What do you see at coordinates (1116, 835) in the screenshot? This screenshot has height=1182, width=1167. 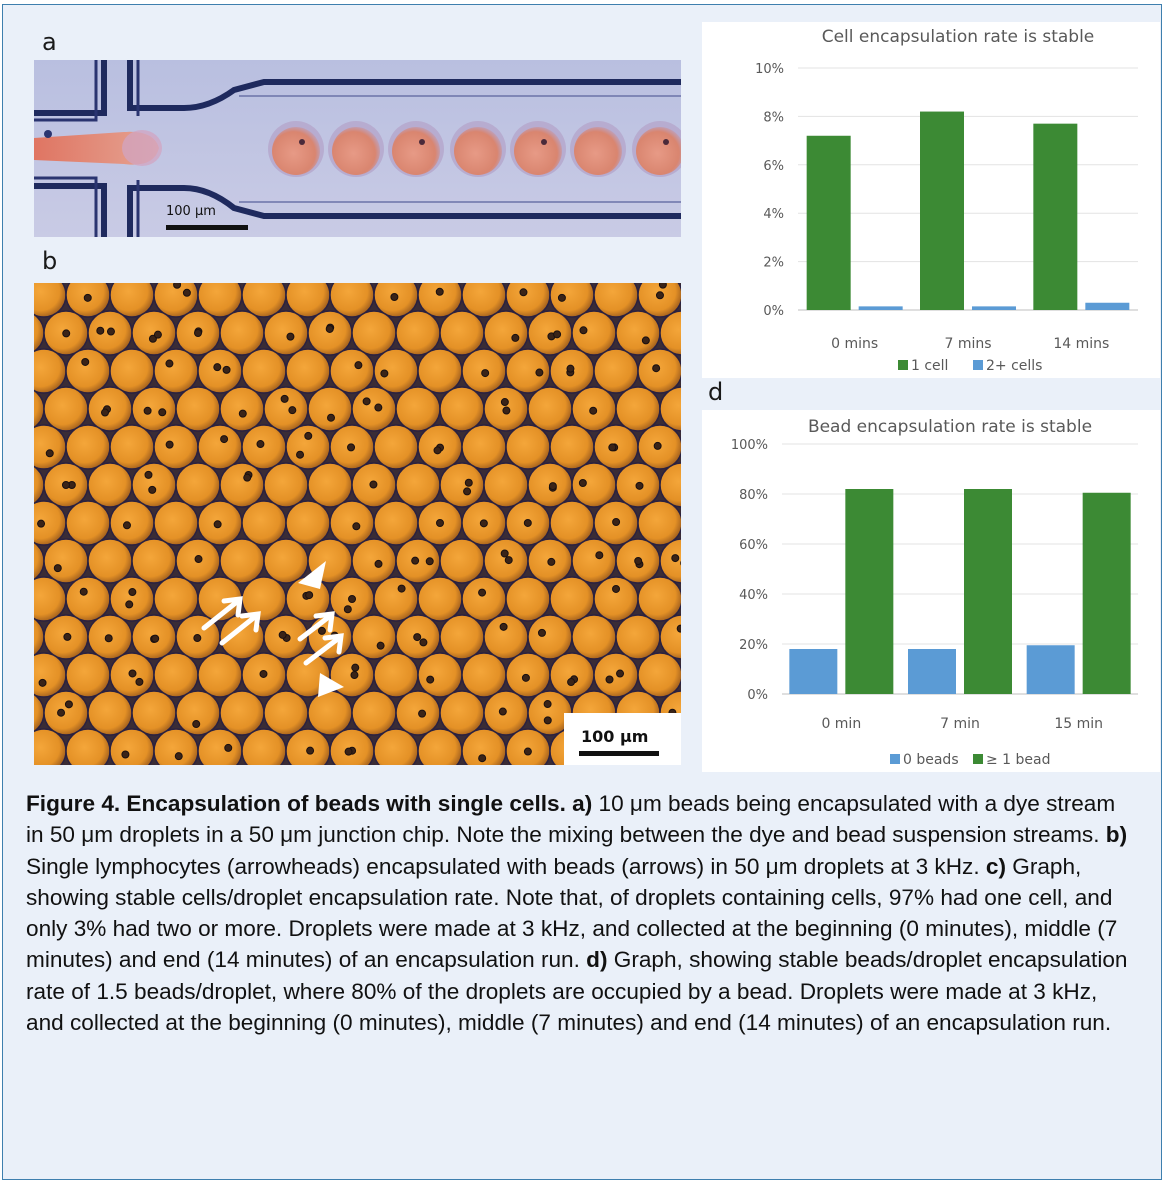 I see `caption-b-label: b)` at bounding box center [1116, 835].